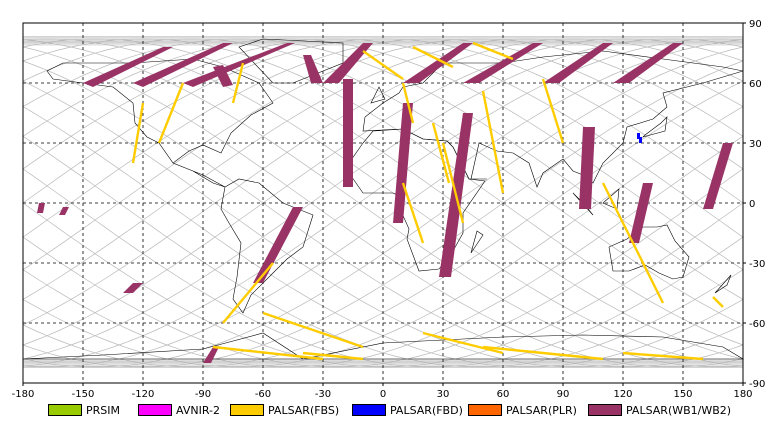 The width and height of the screenshot is (770, 430). What do you see at coordinates (679, 410) in the screenshot?
I see `legend-label: PALSAR(WB1/WB2)` at bounding box center [679, 410].